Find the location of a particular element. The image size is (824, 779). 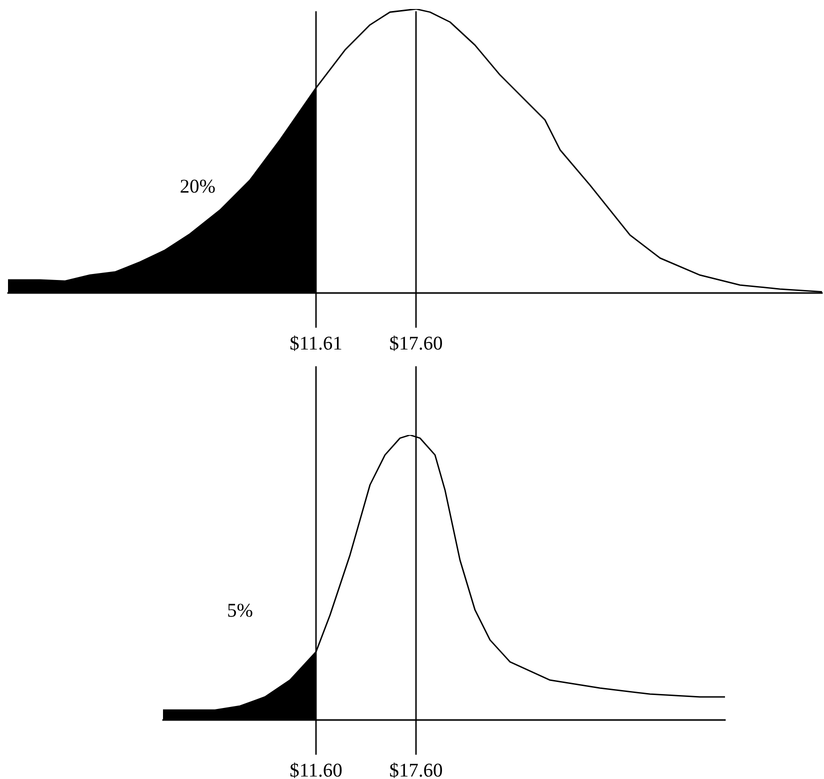

annotation: 5% is located at coordinates (240, 610).